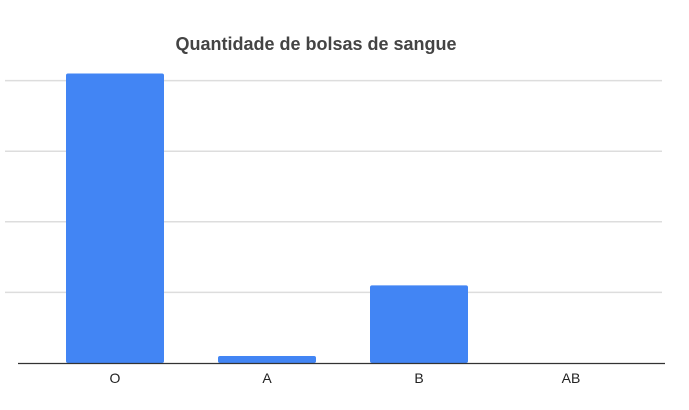 The width and height of the screenshot is (689, 410). What do you see at coordinates (419, 324) in the screenshot?
I see `bar-b` at bounding box center [419, 324].